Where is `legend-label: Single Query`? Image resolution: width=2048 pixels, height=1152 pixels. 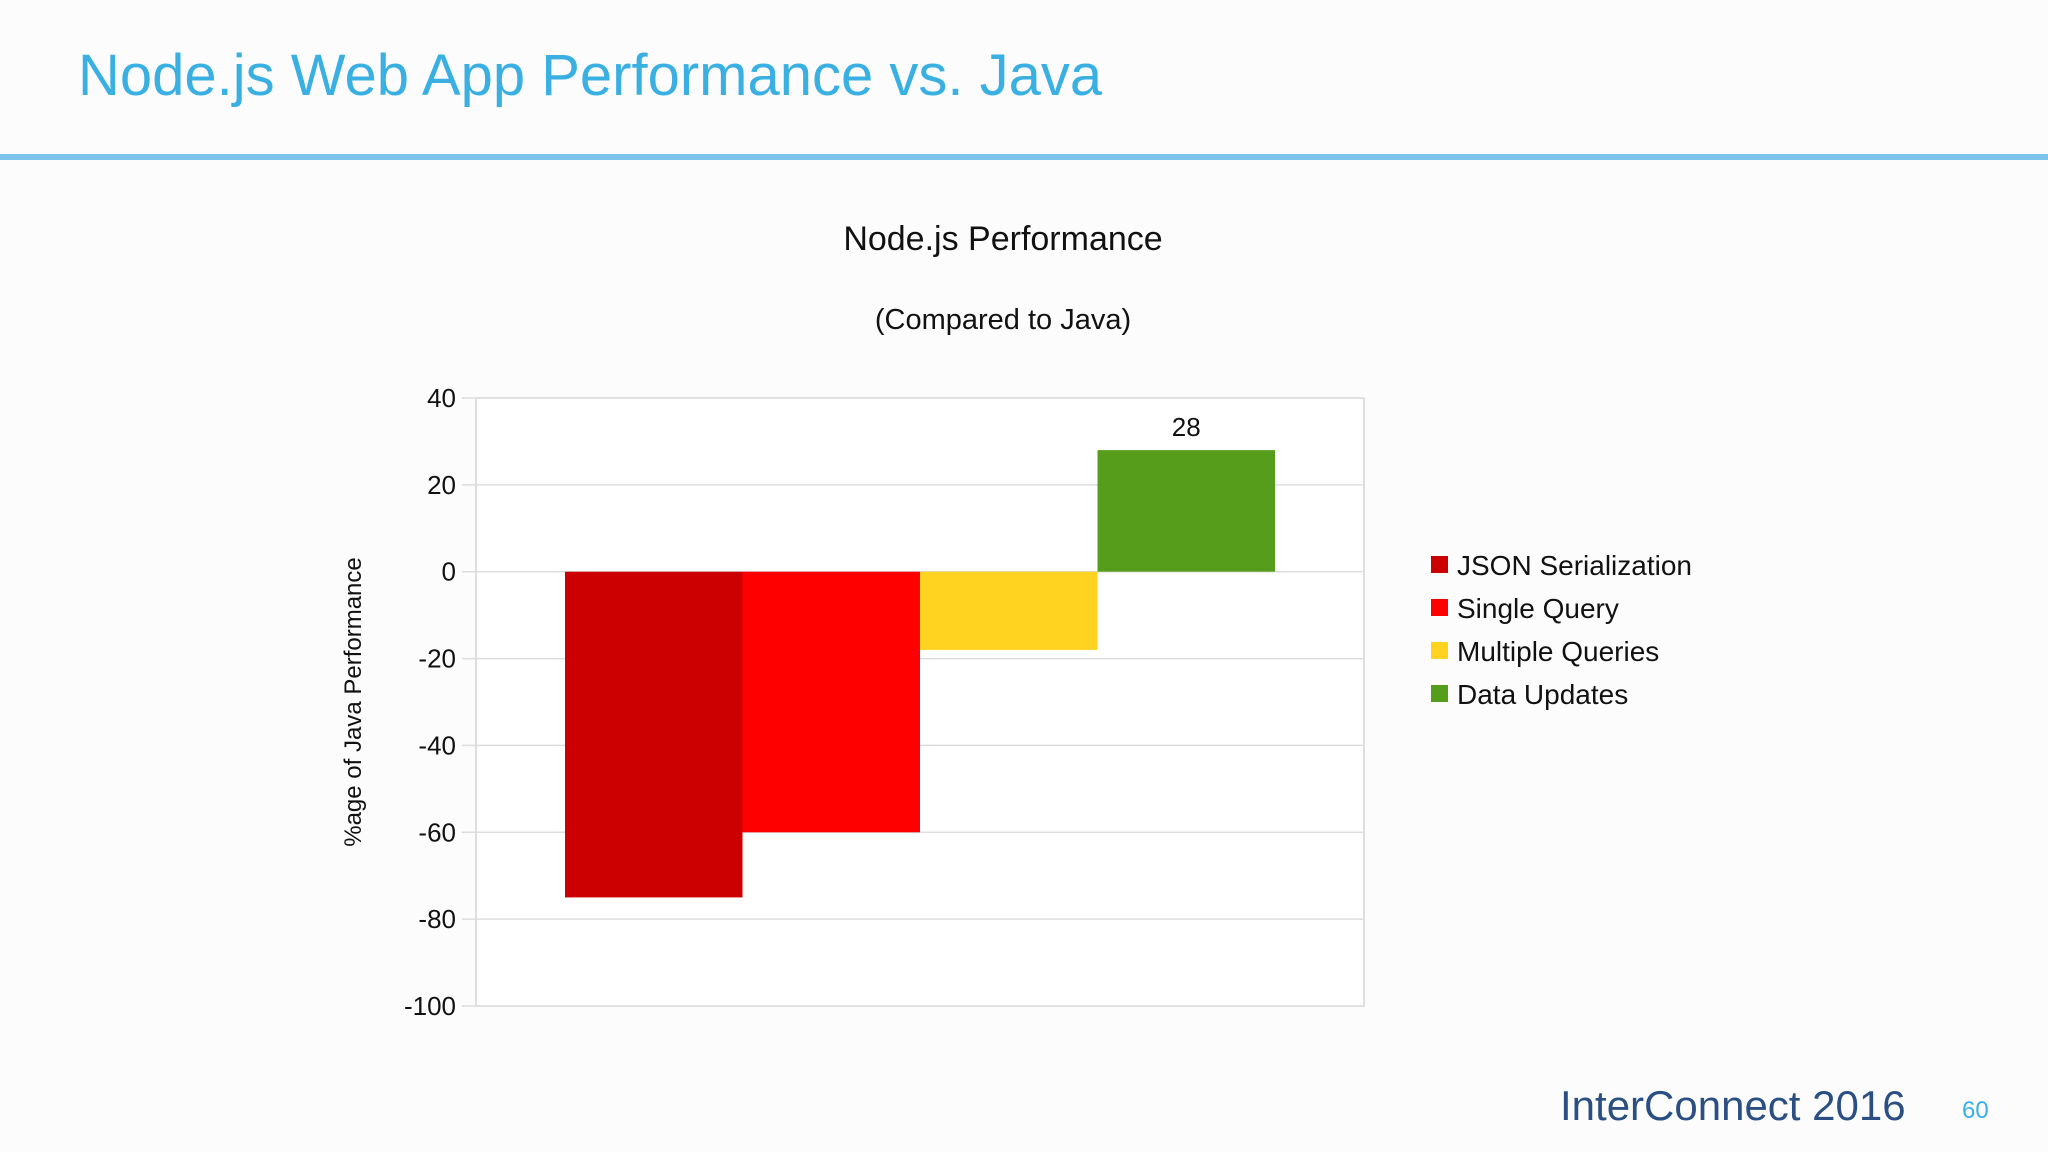 legend-label: Single Query is located at coordinates (1538, 608).